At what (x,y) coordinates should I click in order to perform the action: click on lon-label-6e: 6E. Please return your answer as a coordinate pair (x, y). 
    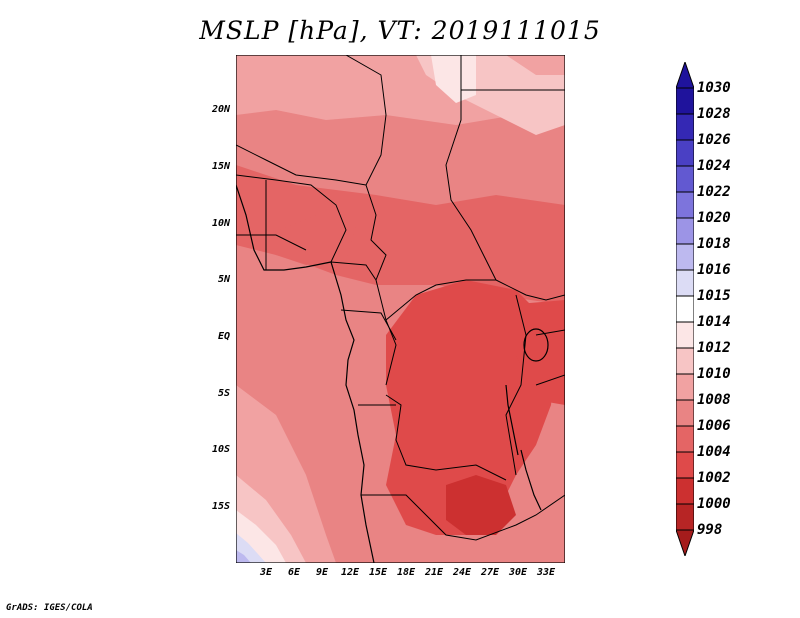
    Looking at the image, I should click on (294, 572).